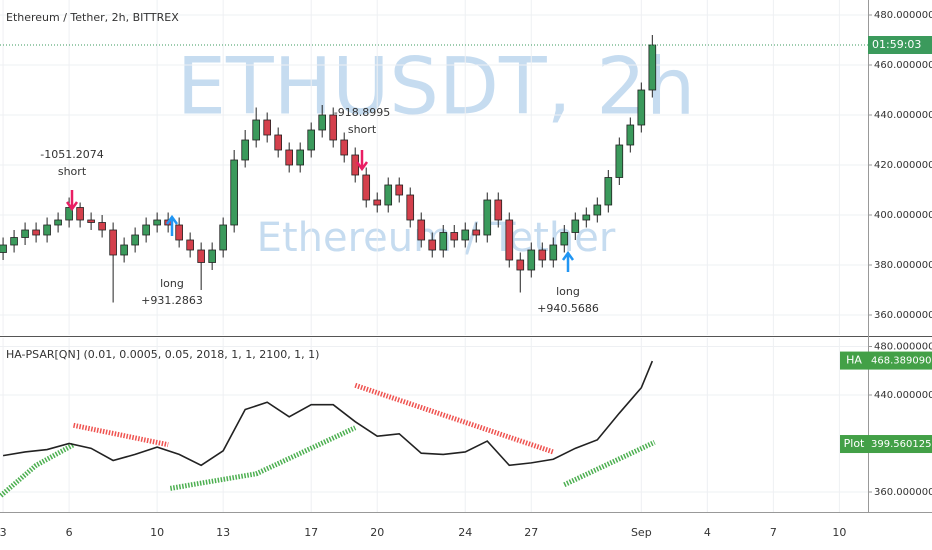 Image resolution: width=932 pixels, height=550 pixels. Describe the element at coordinates (641, 532) in the screenshot. I see `x-tick-label: Sep` at that location.